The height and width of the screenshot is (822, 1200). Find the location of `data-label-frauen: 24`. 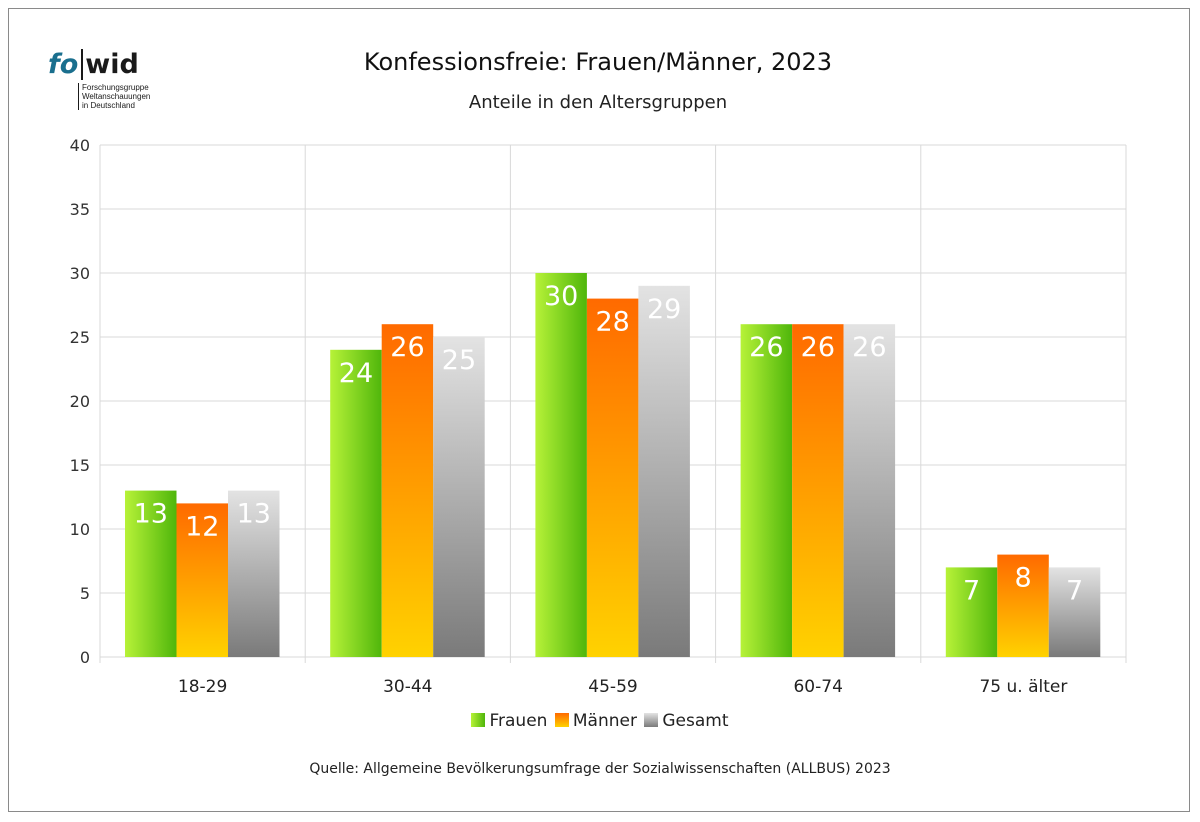

data-label-frauen: 24 is located at coordinates (356, 373).